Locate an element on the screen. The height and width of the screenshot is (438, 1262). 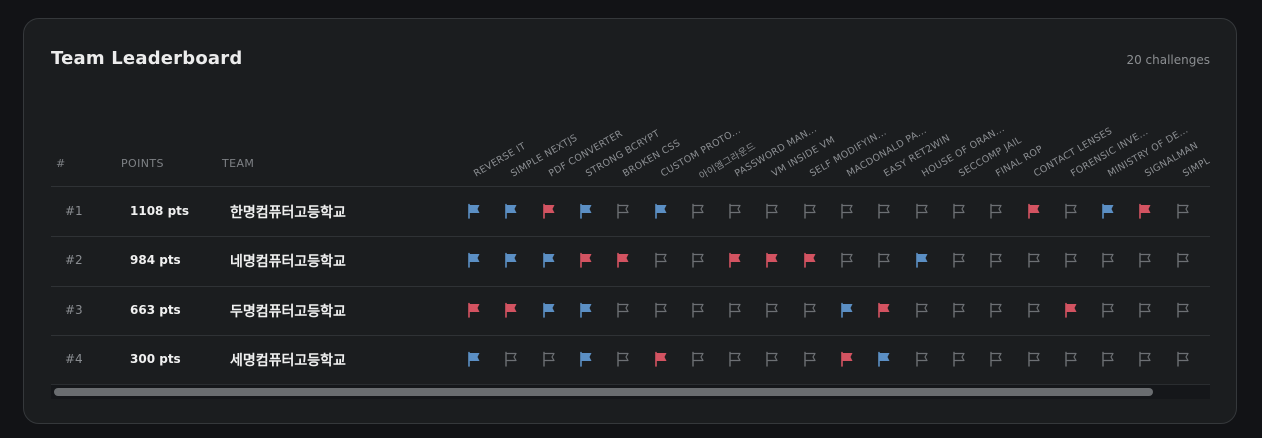
rank-cell: #1 is located at coordinates (74, 211).